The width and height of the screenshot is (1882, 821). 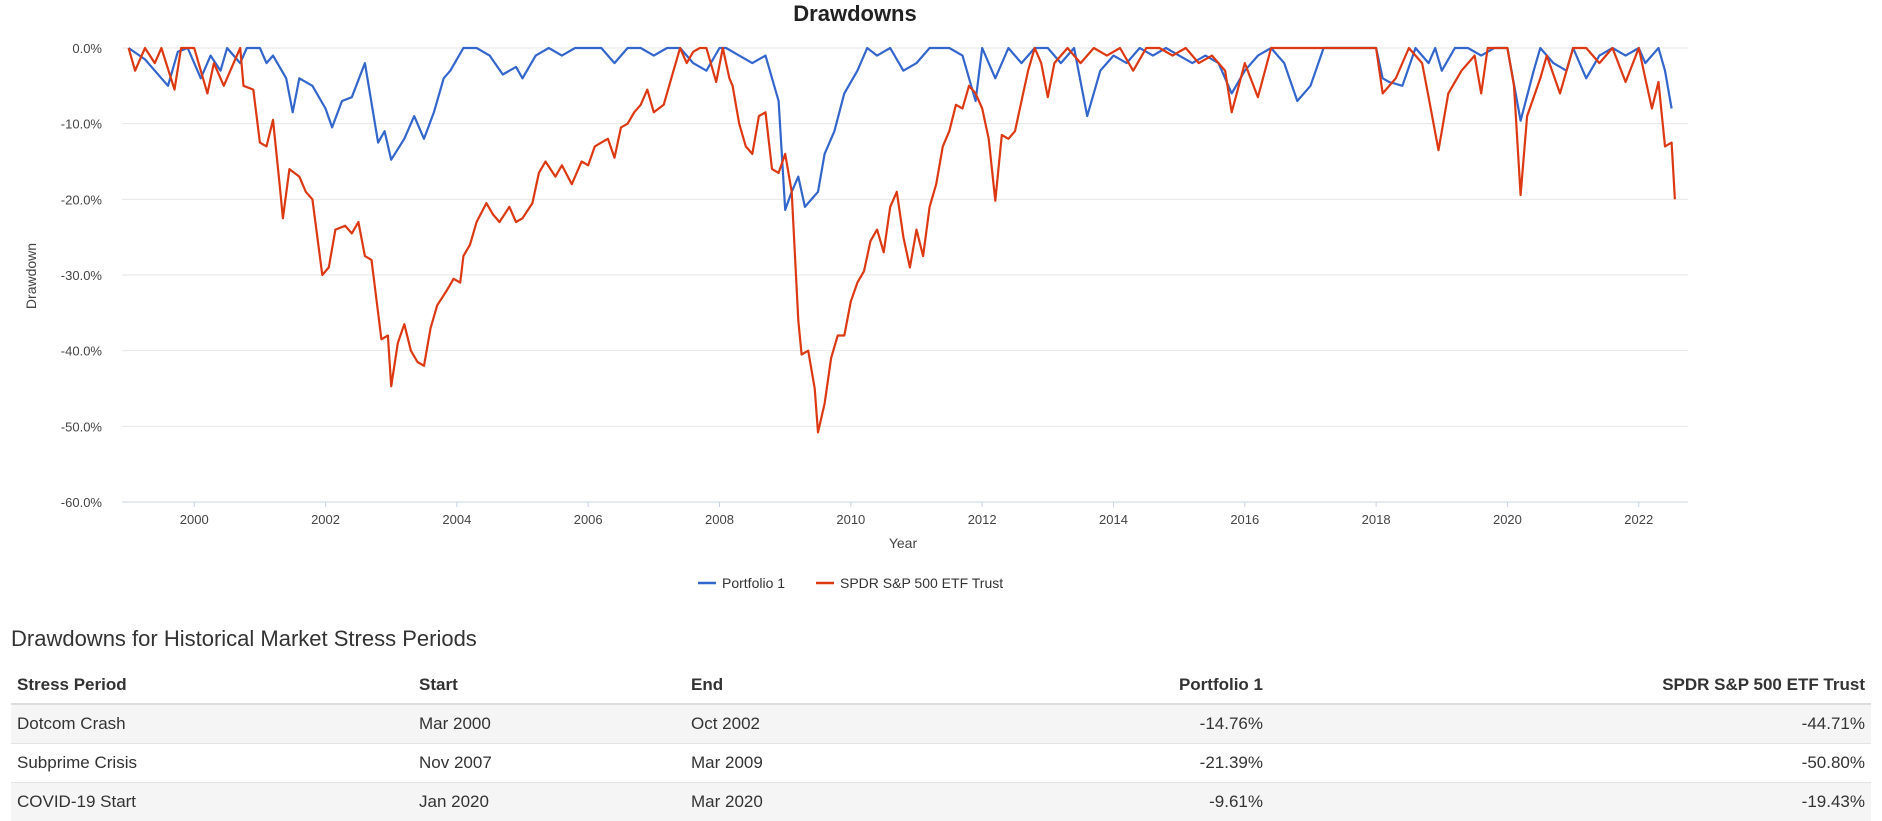 What do you see at coordinates (82, 275) in the screenshot?
I see `y-tick-label: -30.0%` at bounding box center [82, 275].